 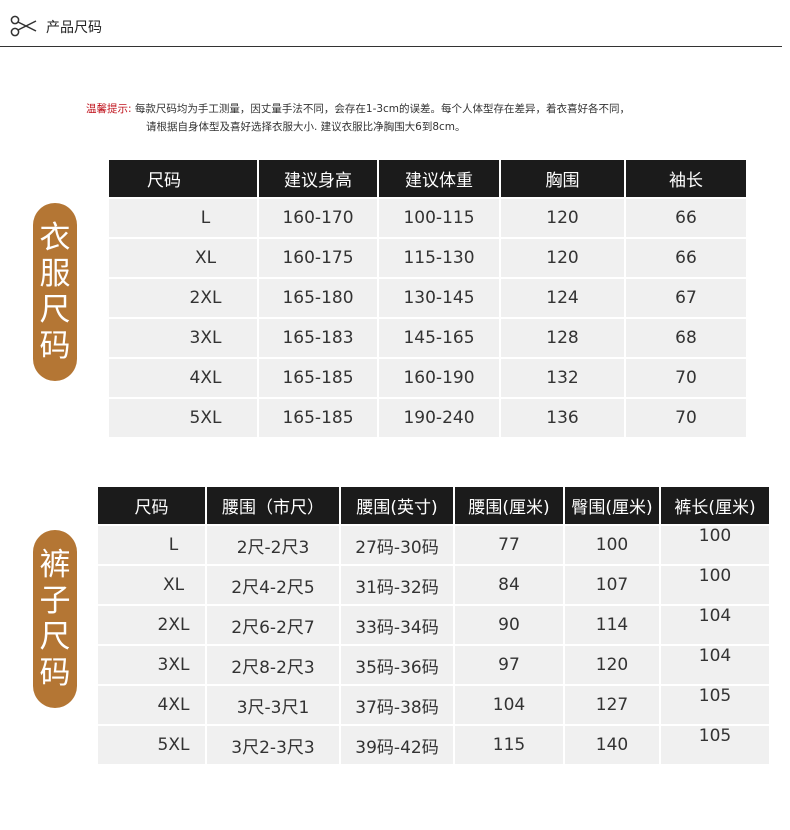 What do you see at coordinates (509, 745) in the screenshot?
I see `table-cell: 115` at bounding box center [509, 745].